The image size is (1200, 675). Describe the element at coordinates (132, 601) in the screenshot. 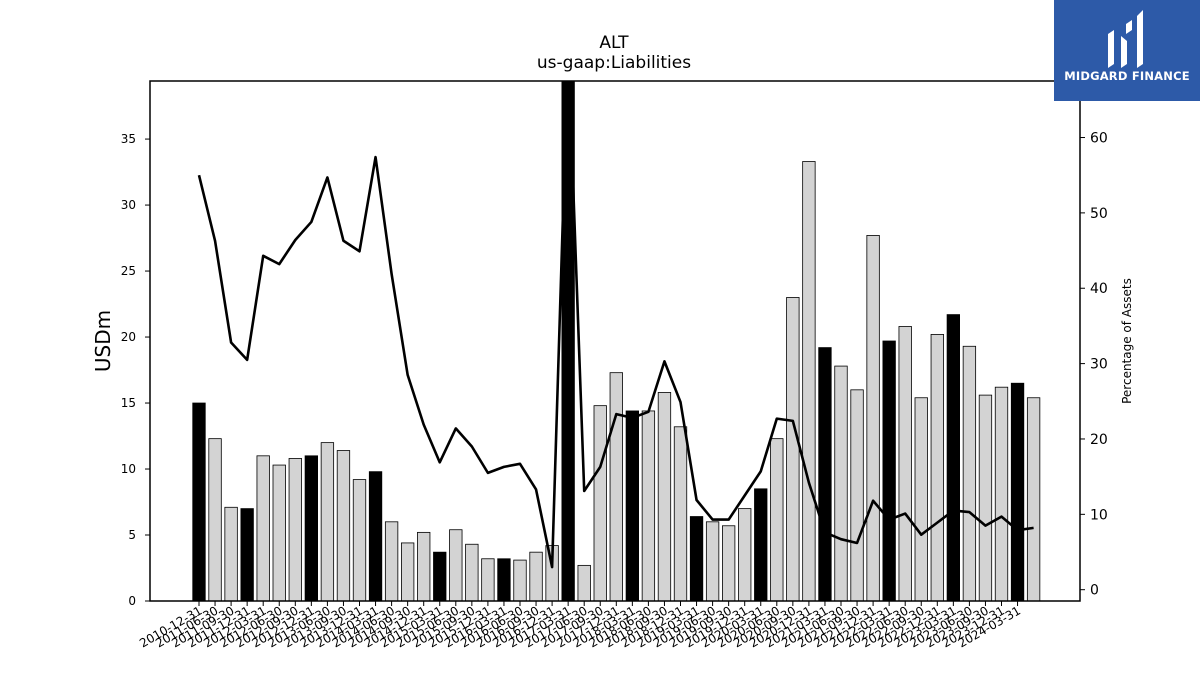

I see `y-tick-label: 0` at that location.